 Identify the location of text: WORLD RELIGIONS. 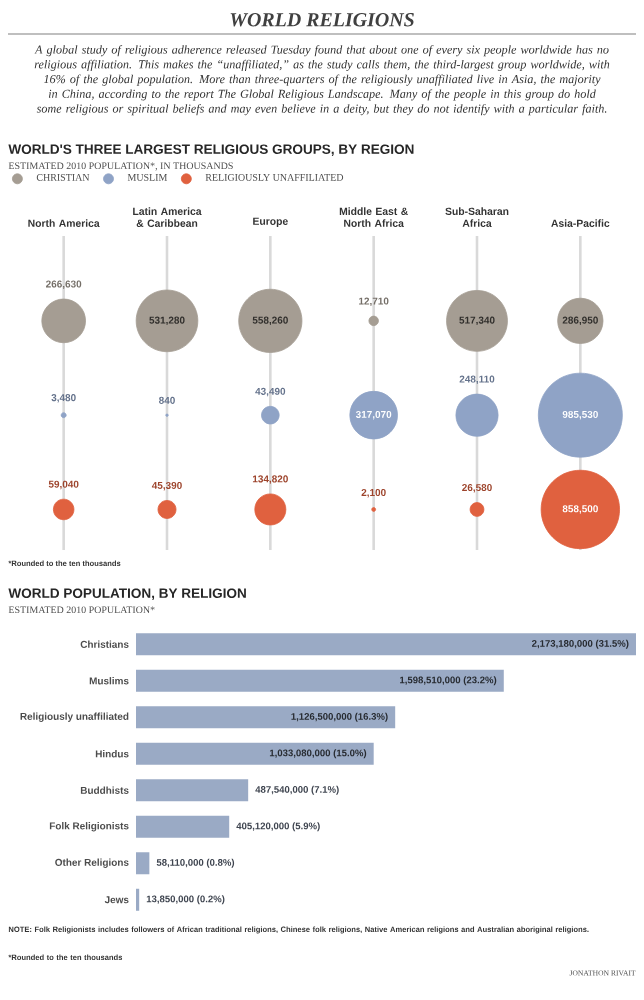
(322, 20).